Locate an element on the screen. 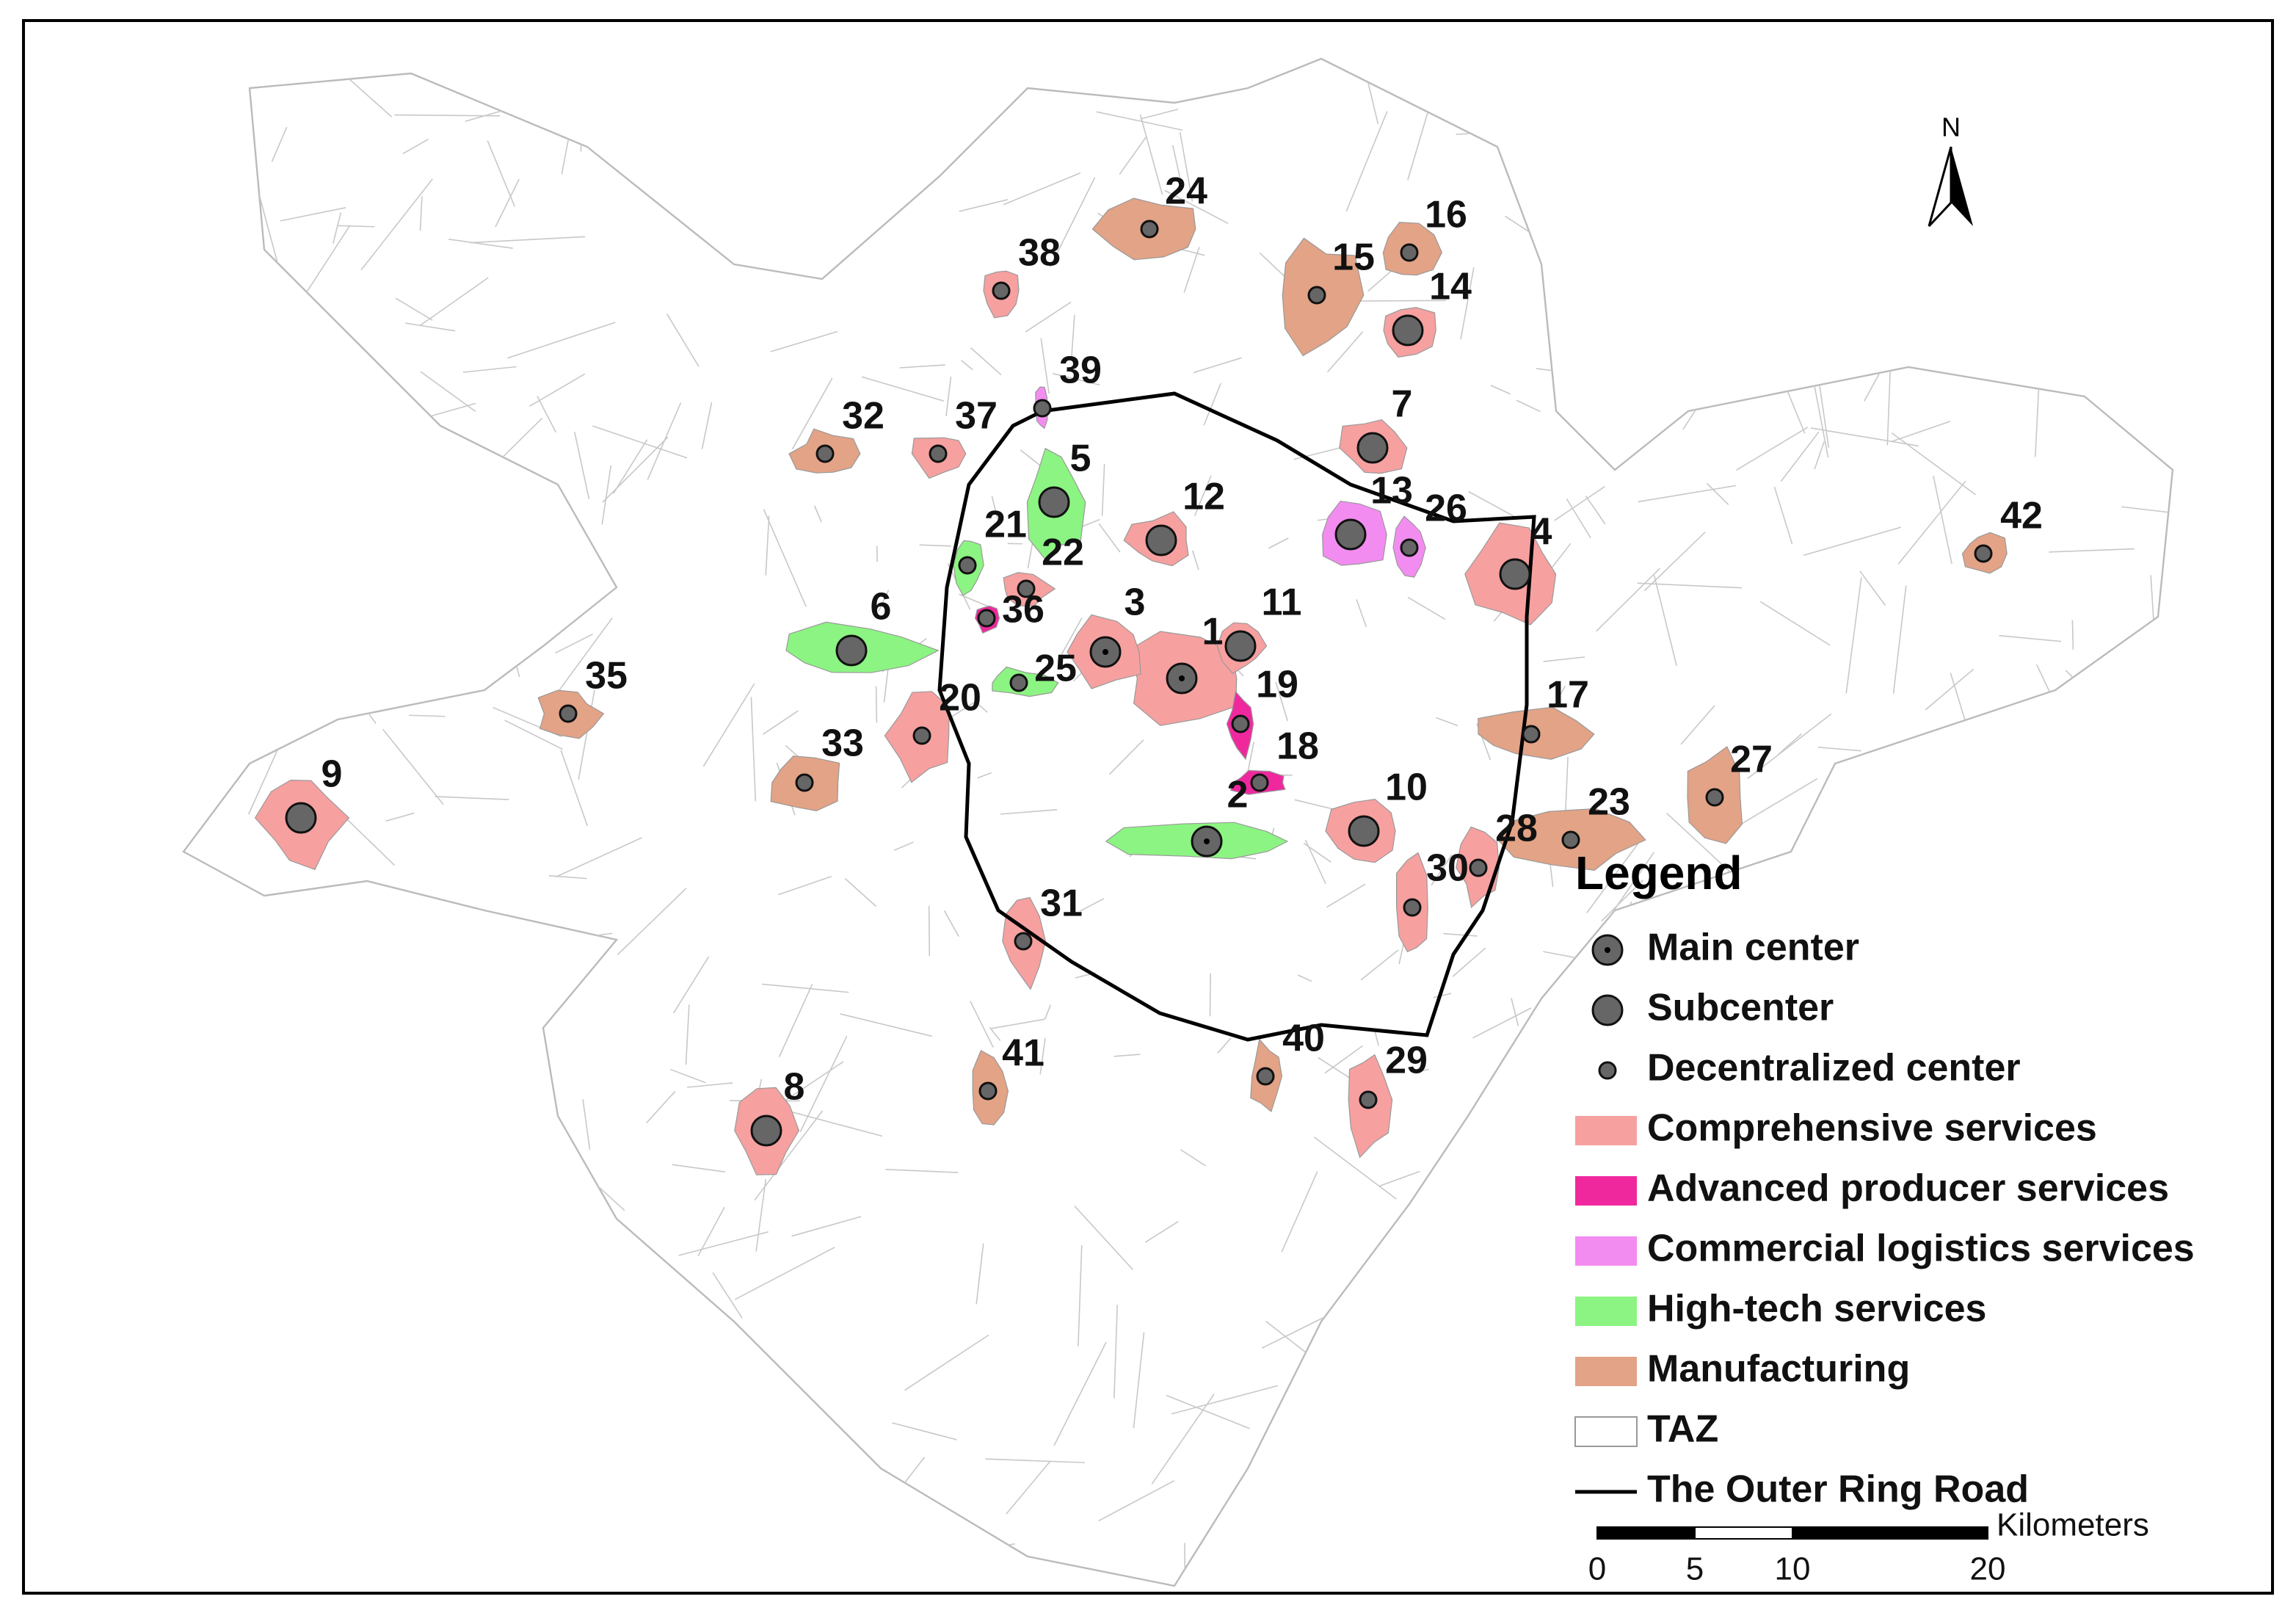  north-label: N is located at coordinates (1951, 127).